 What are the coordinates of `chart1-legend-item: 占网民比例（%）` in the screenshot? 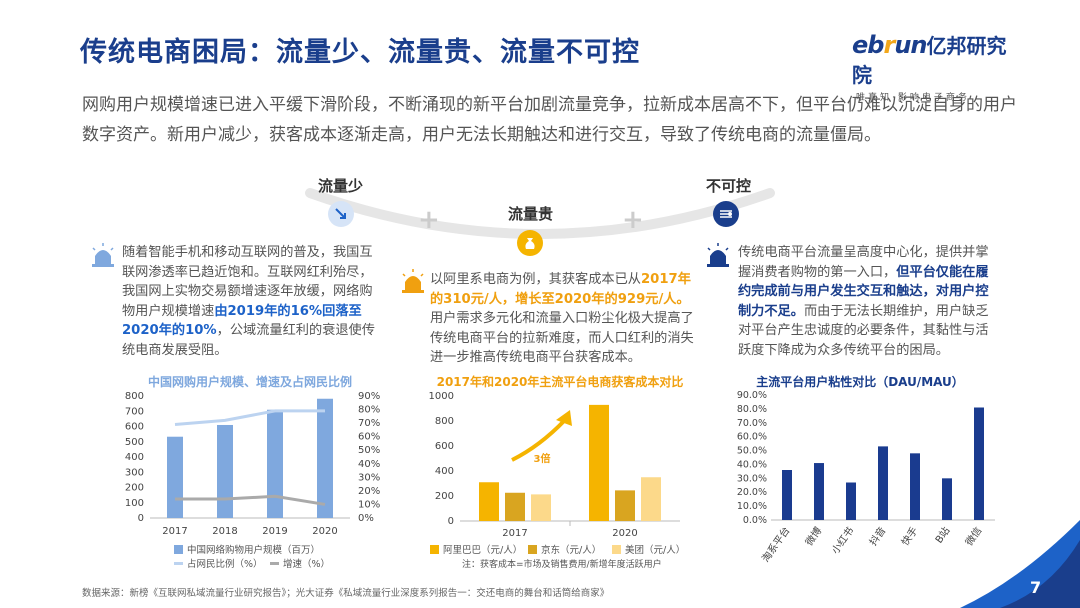 It's located at (218, 563).